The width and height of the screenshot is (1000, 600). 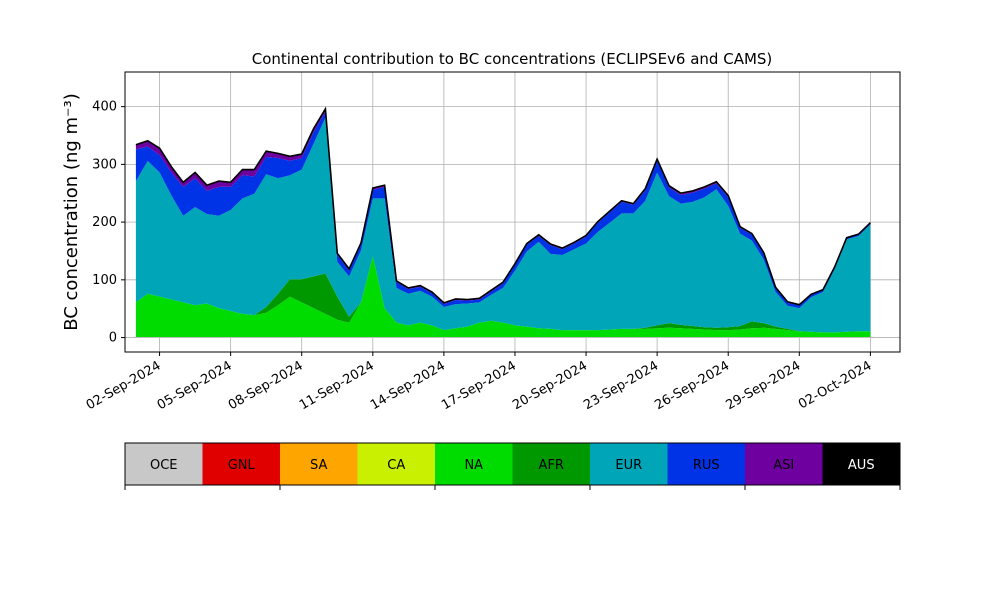 I want to click on legend-label: OCE, so click(x=164, y=465).